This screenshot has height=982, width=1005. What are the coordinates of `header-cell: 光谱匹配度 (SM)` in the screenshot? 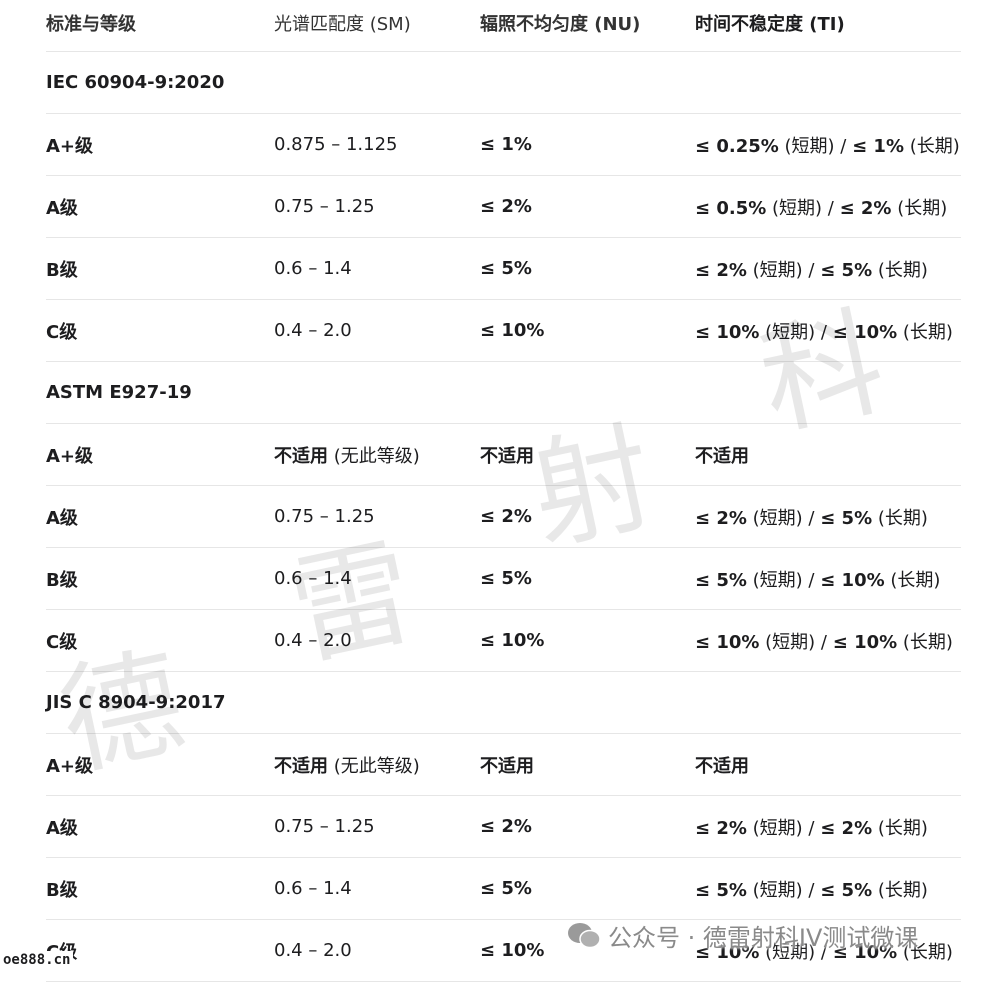 It's located at (342, 24).